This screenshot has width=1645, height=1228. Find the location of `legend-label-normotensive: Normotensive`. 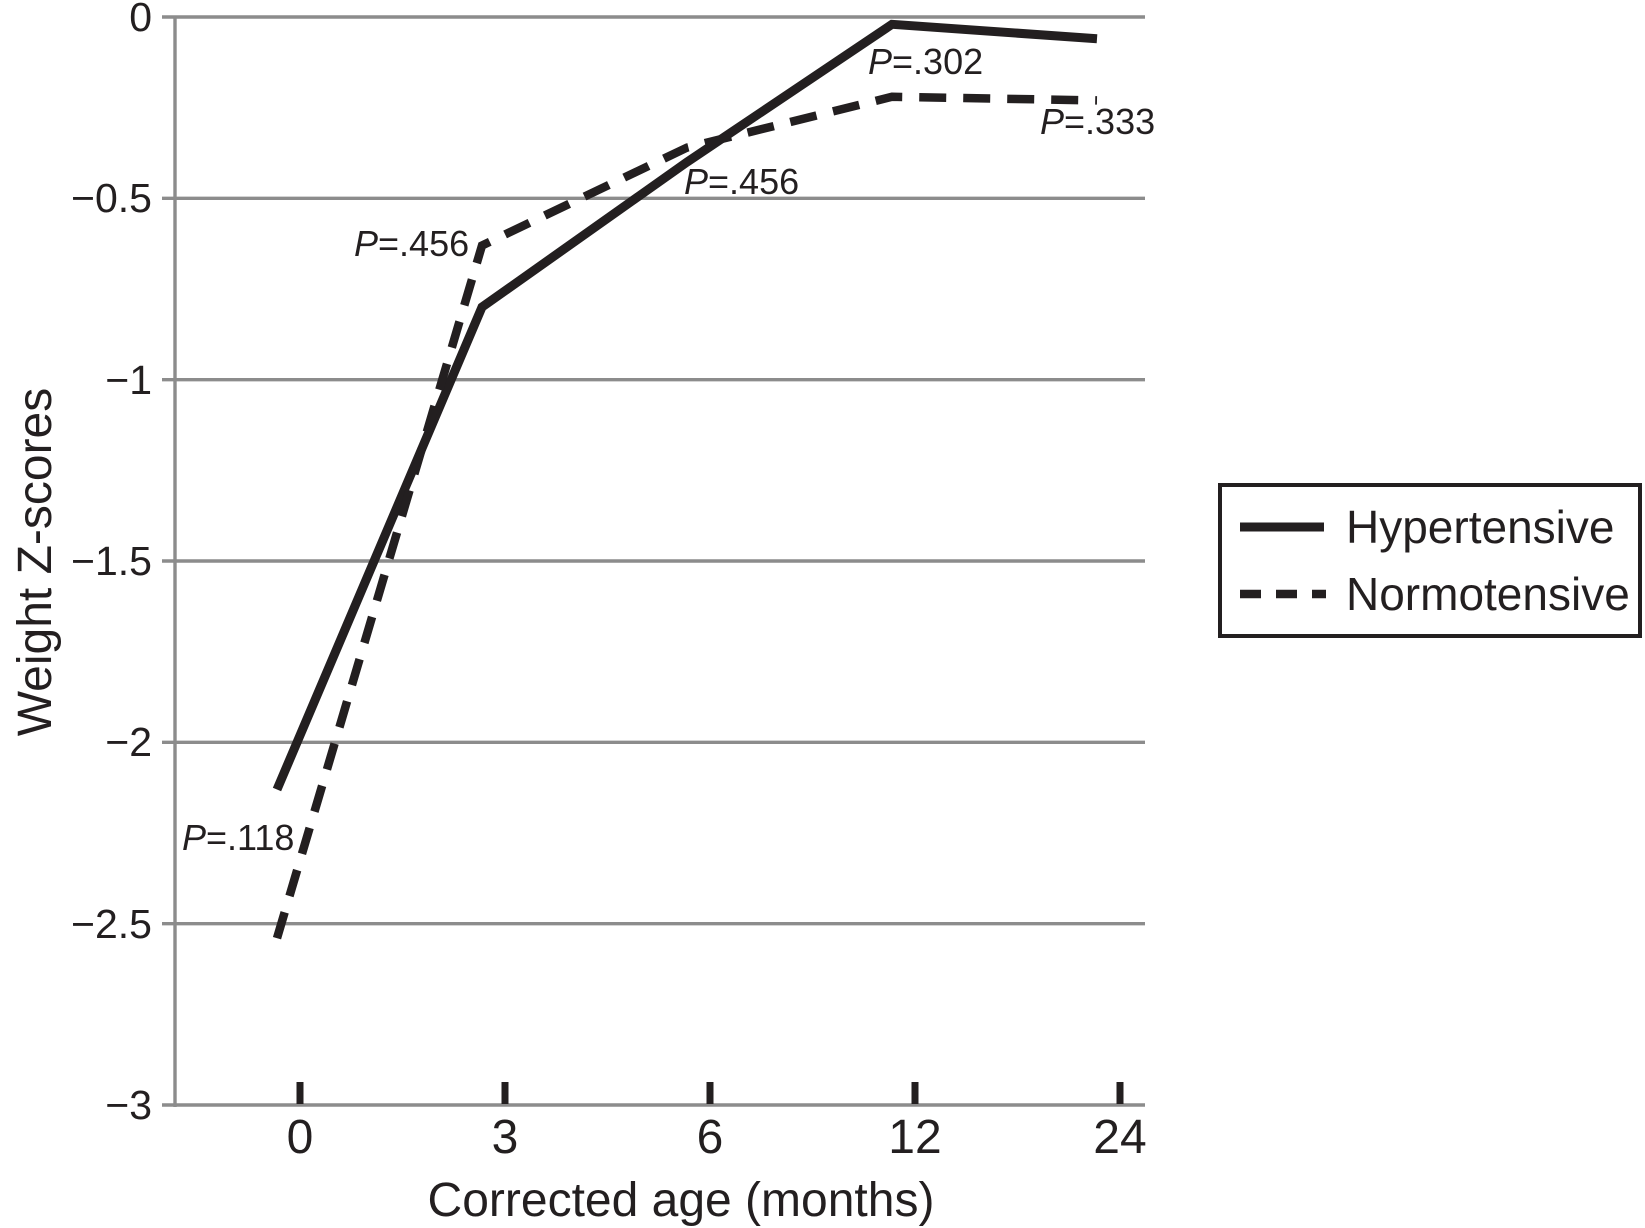

legend-label-normotensive: Normotensive is located at coordinates (1488, 594).